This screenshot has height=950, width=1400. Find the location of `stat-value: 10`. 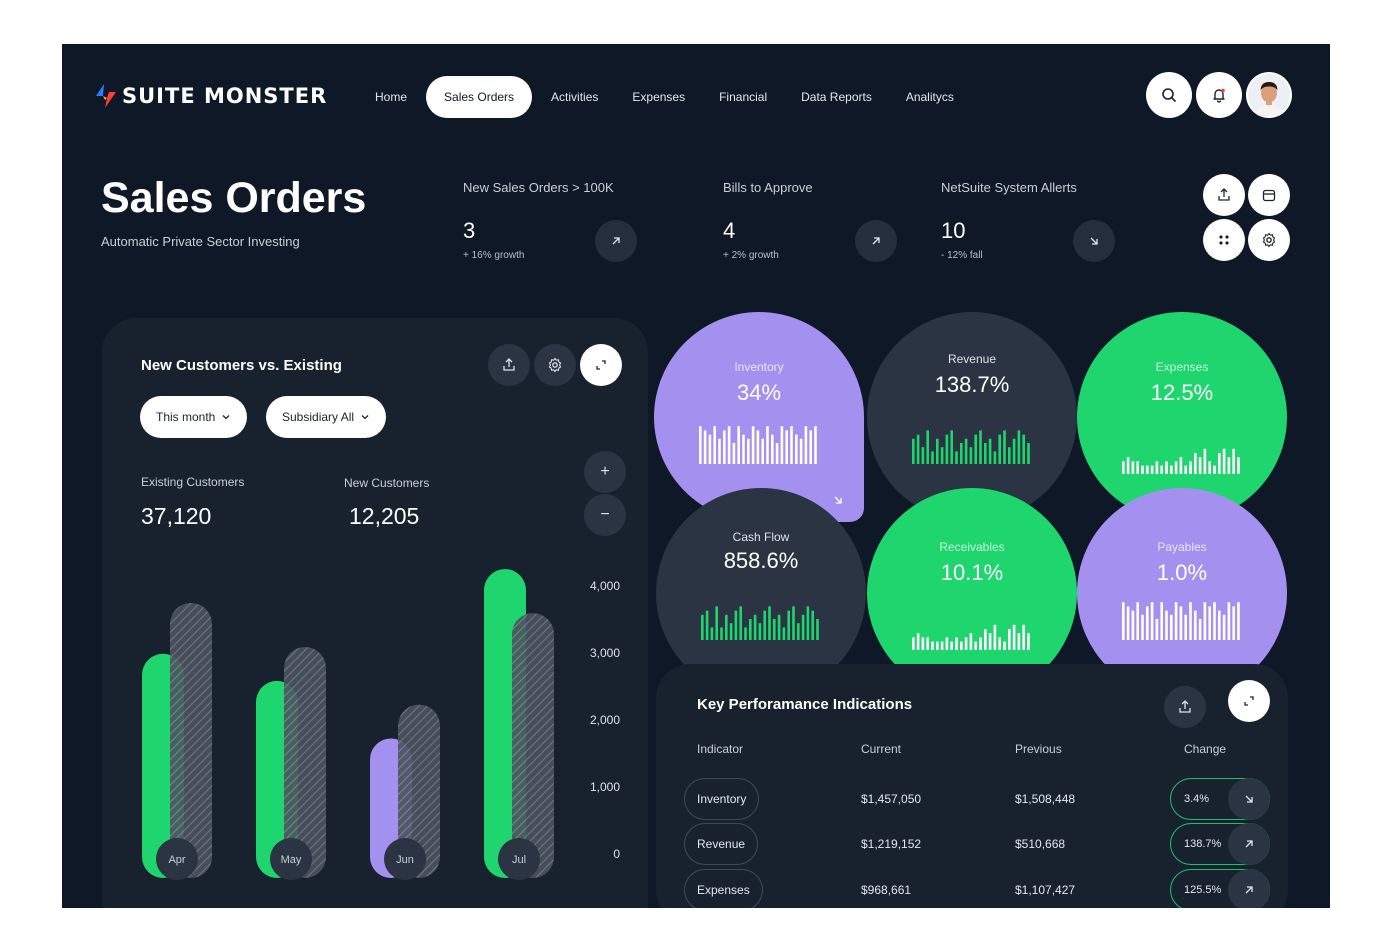

stat-value: 10 is located at coordinates (953, 230).